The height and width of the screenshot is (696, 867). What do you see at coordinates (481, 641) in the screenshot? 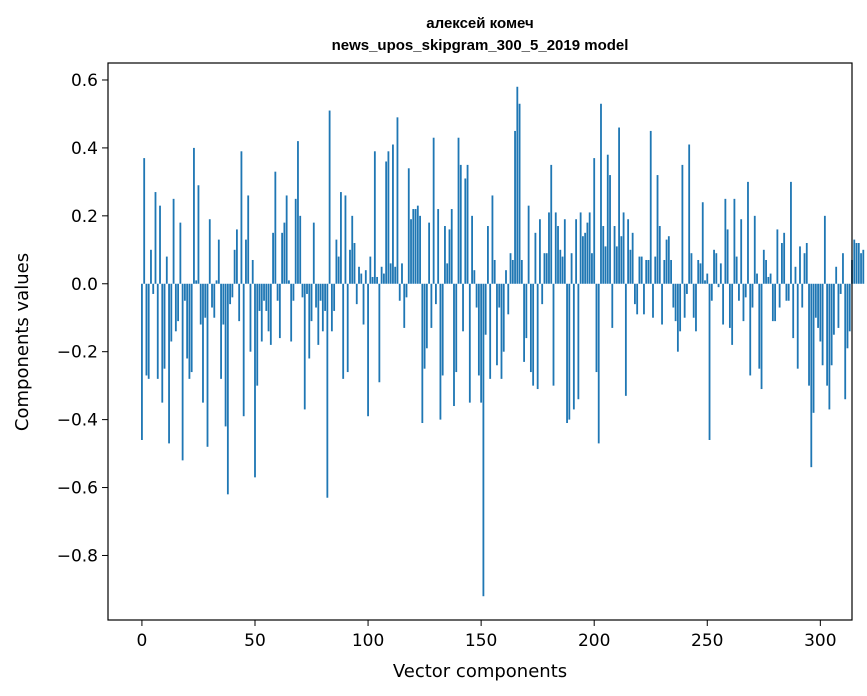
I see `x-tick-label: 150` at bounding box center [481, 641].